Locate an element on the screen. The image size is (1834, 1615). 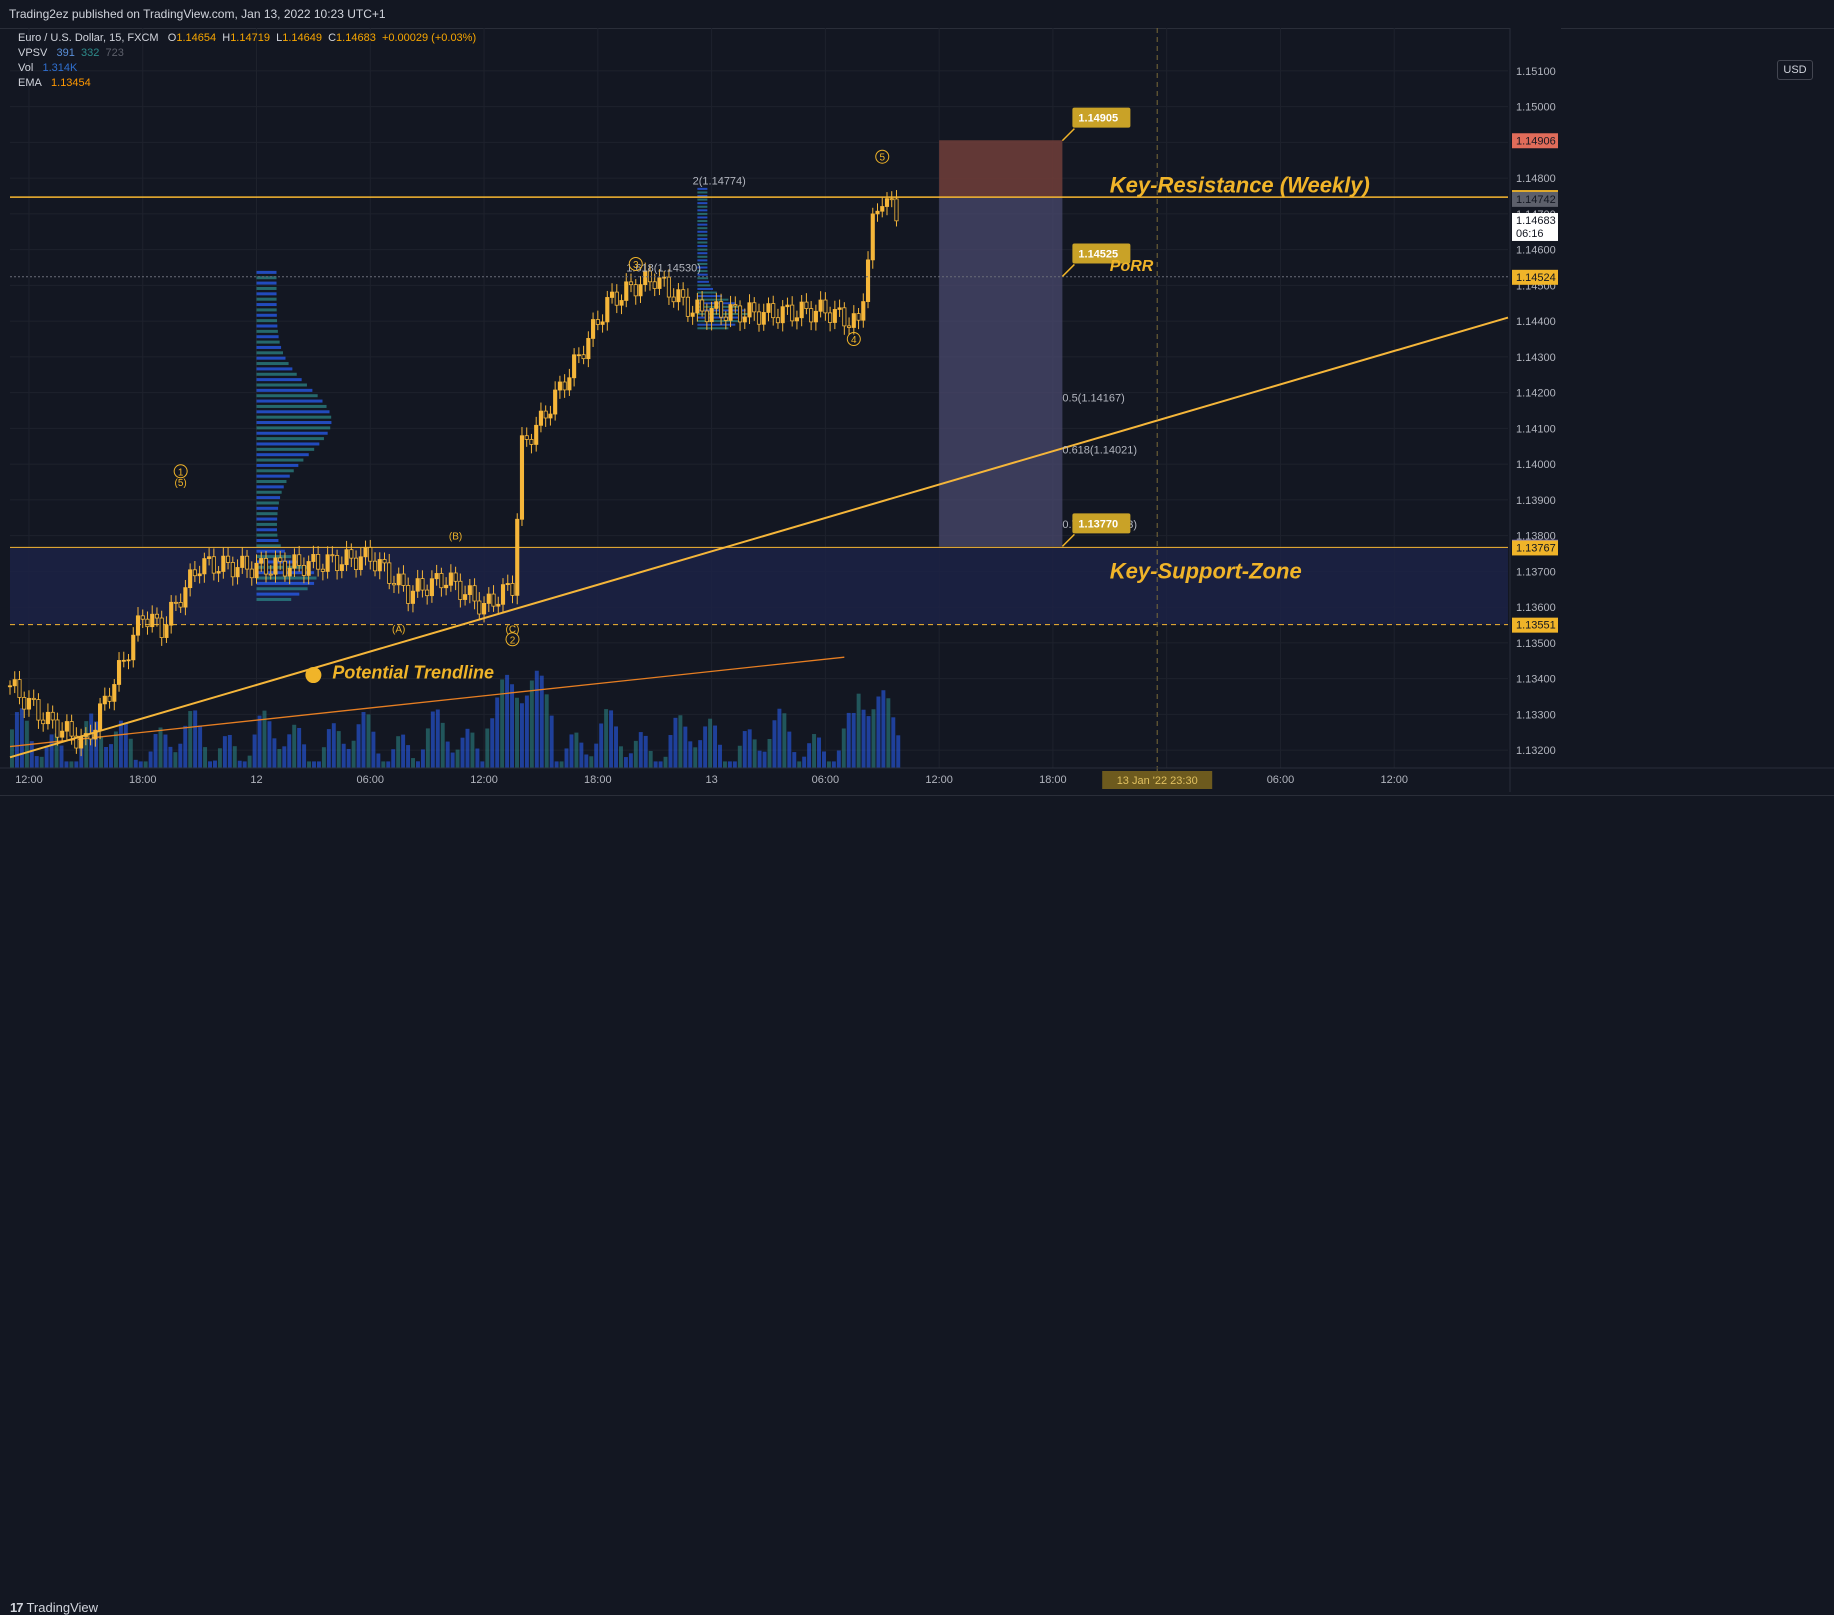
fib-label: 1.618(1.14530) is located at coordinates (663, 269).